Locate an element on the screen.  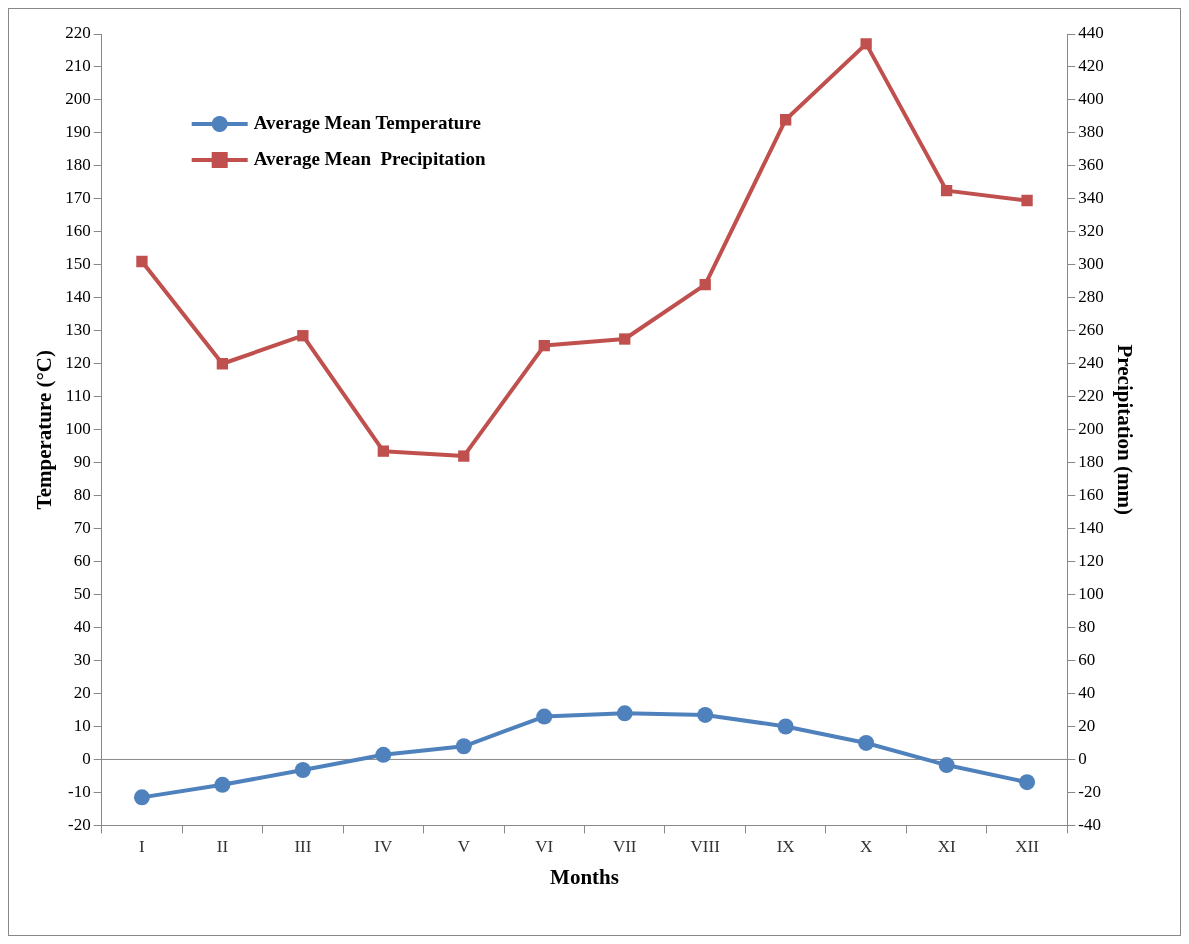
y-tick-label: -10 is located at coordinates (79, 791).